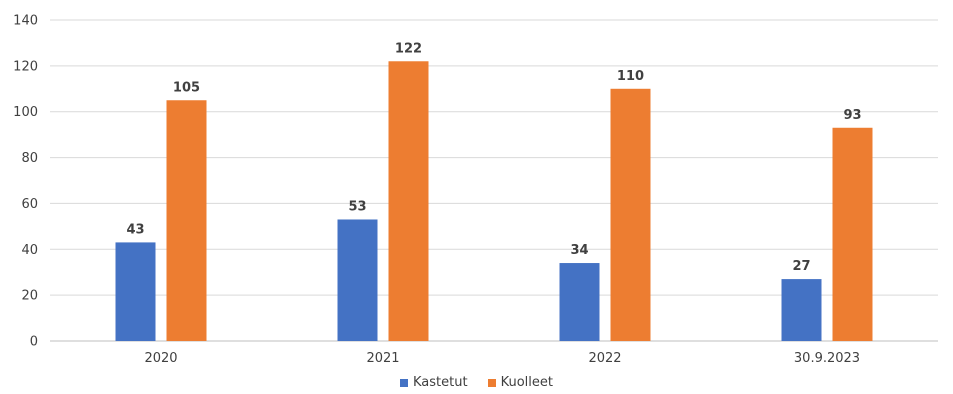 This screenshot has width=953, height=394. What do you see at coordinates (135, 291) in the screenshot?
I see `bar-kastetut-2020` at bounding box center [135, 291].